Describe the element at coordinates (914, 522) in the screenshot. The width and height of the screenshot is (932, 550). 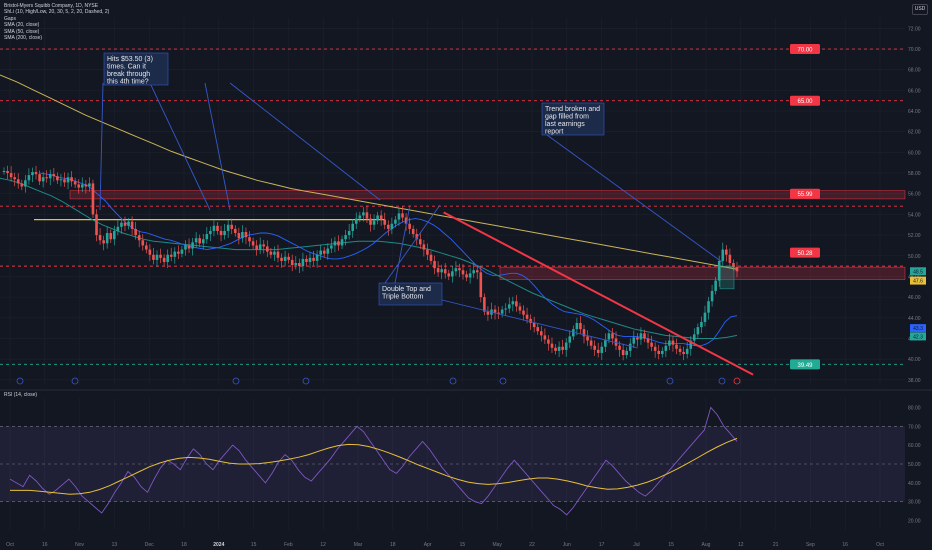
I see `rsi-tick-label: 20.00` at that location.